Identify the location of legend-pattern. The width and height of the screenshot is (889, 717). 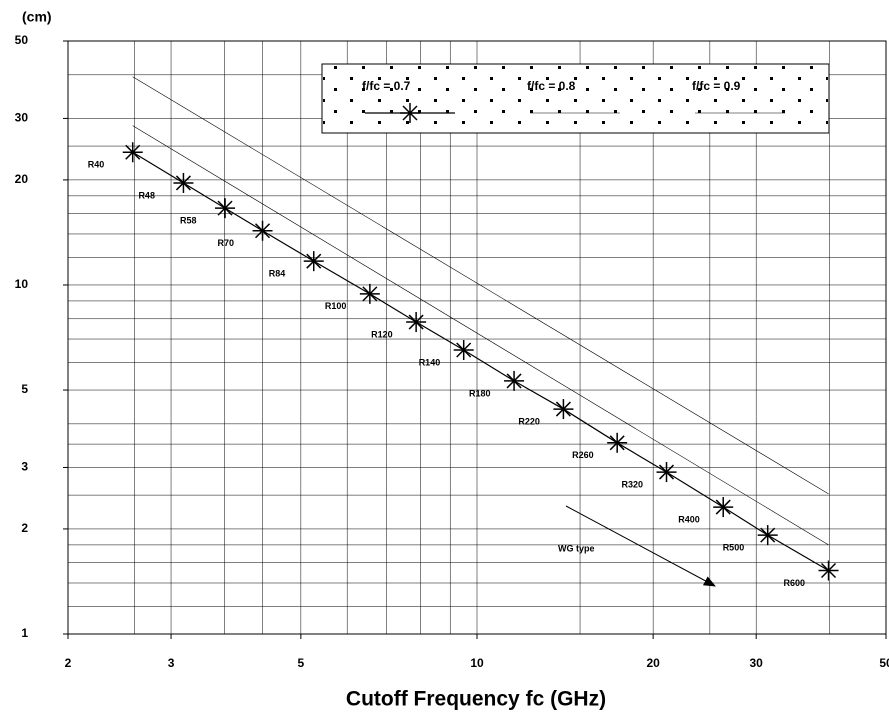
(575, 98).